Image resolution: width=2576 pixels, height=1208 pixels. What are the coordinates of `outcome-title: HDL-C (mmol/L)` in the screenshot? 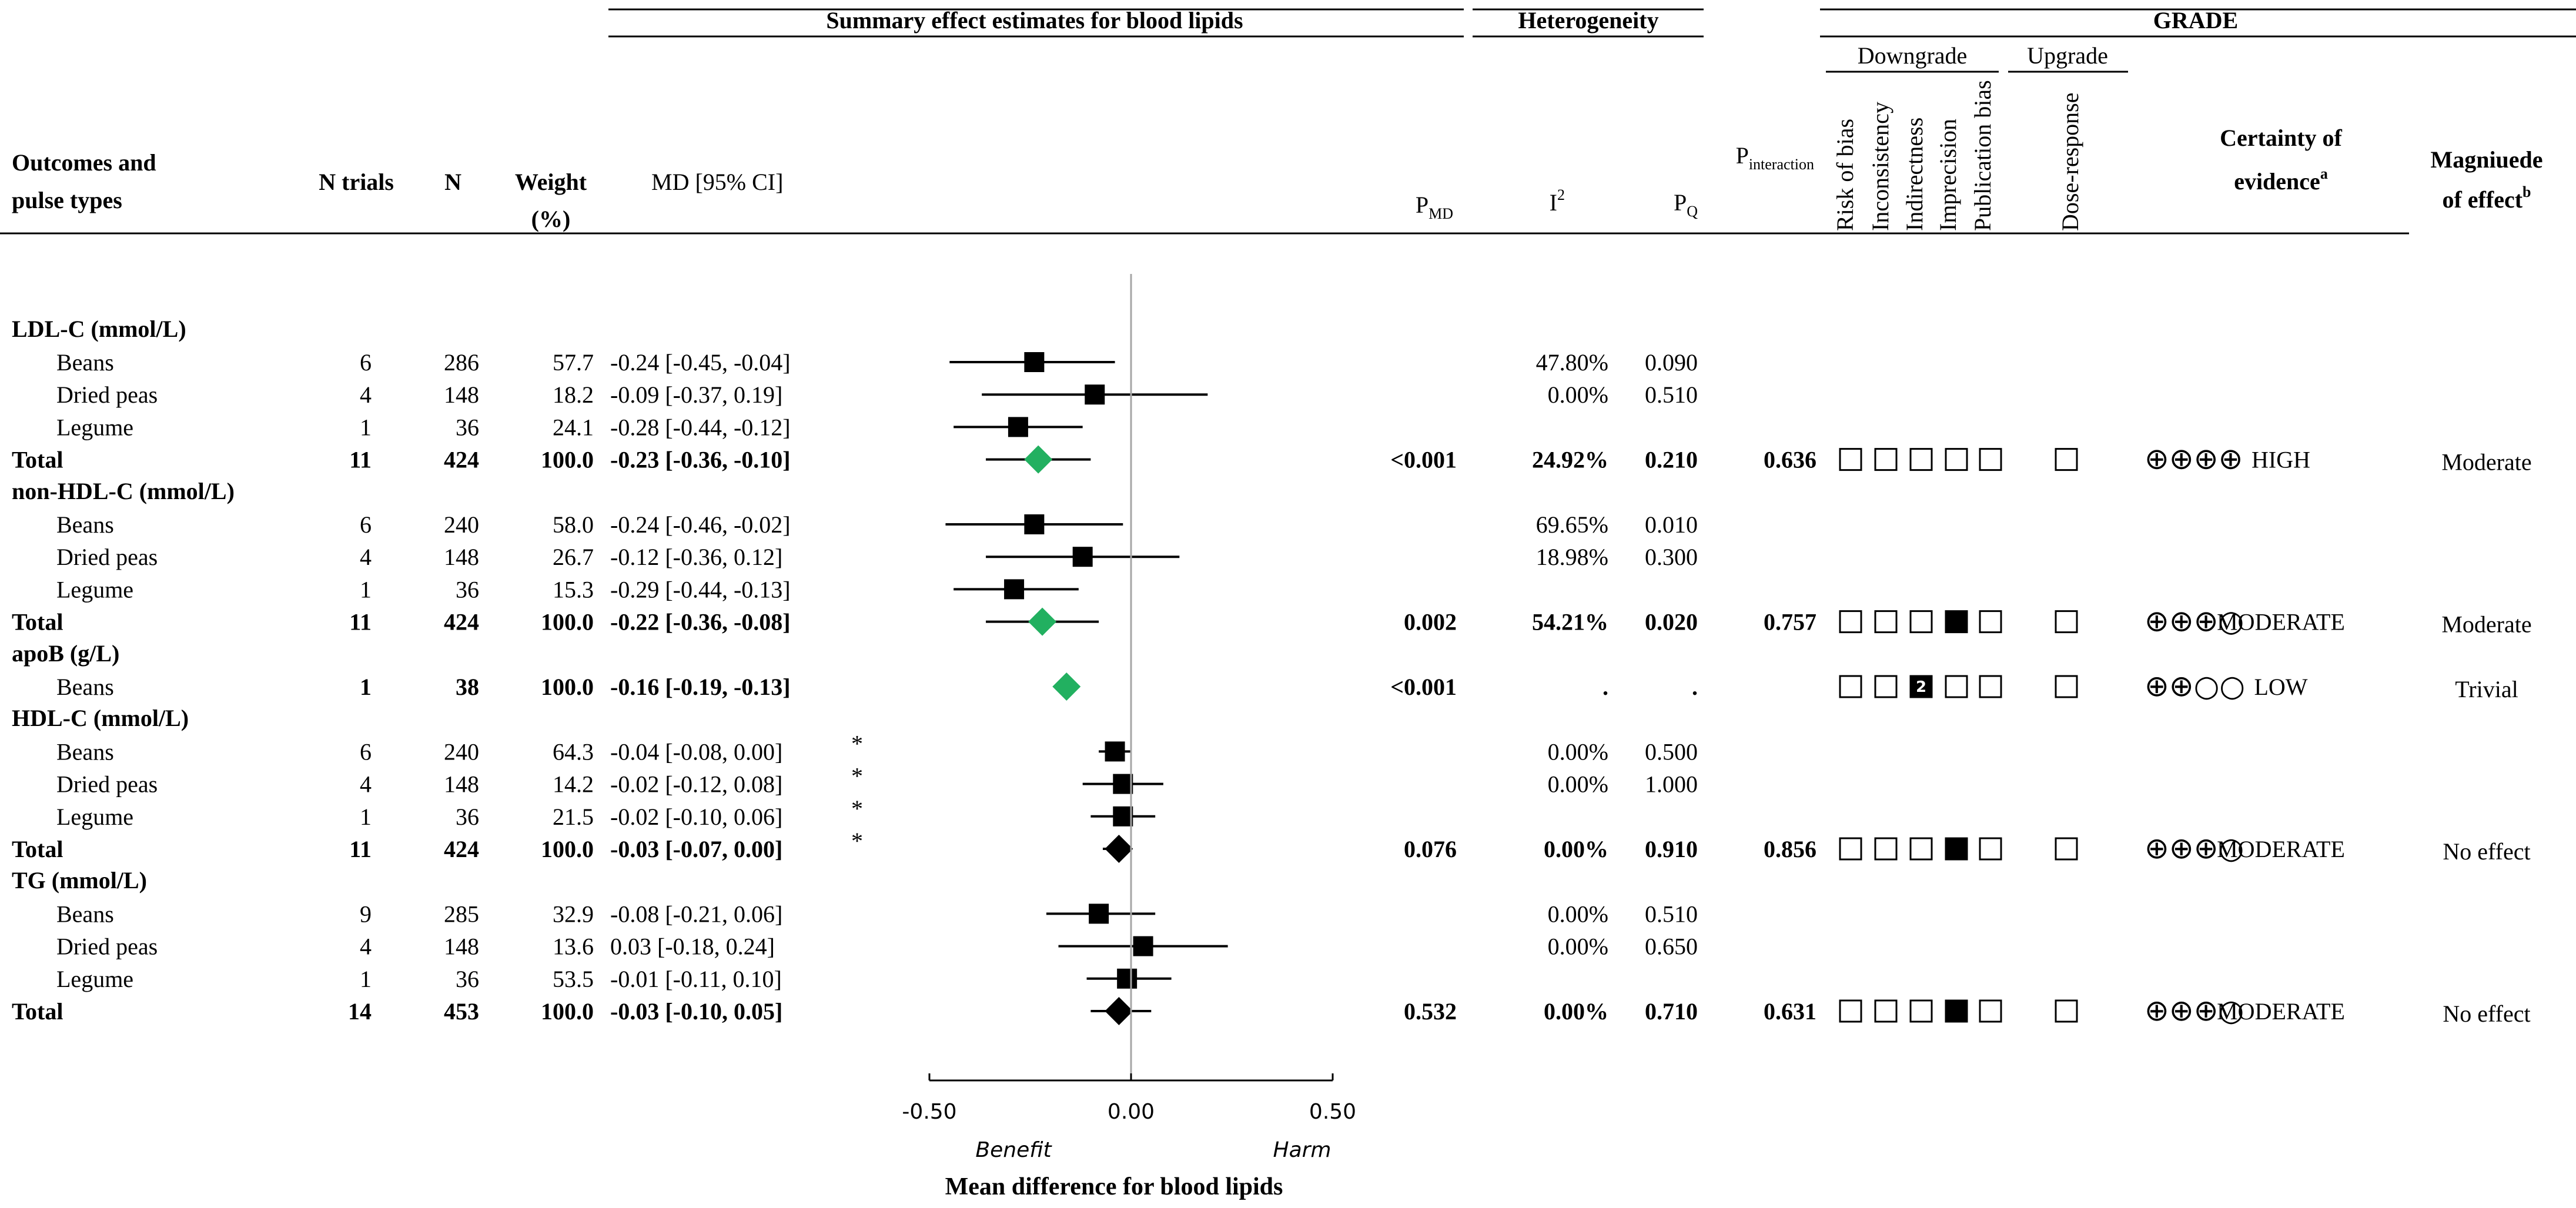 It's located at (100, 718).